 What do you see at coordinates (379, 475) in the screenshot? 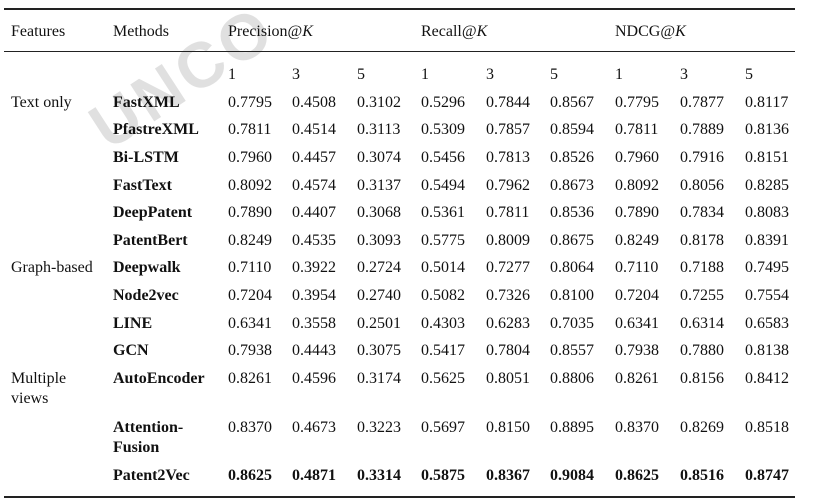
I see `cell-value: 0.3314` at bounding box center [379, 475].